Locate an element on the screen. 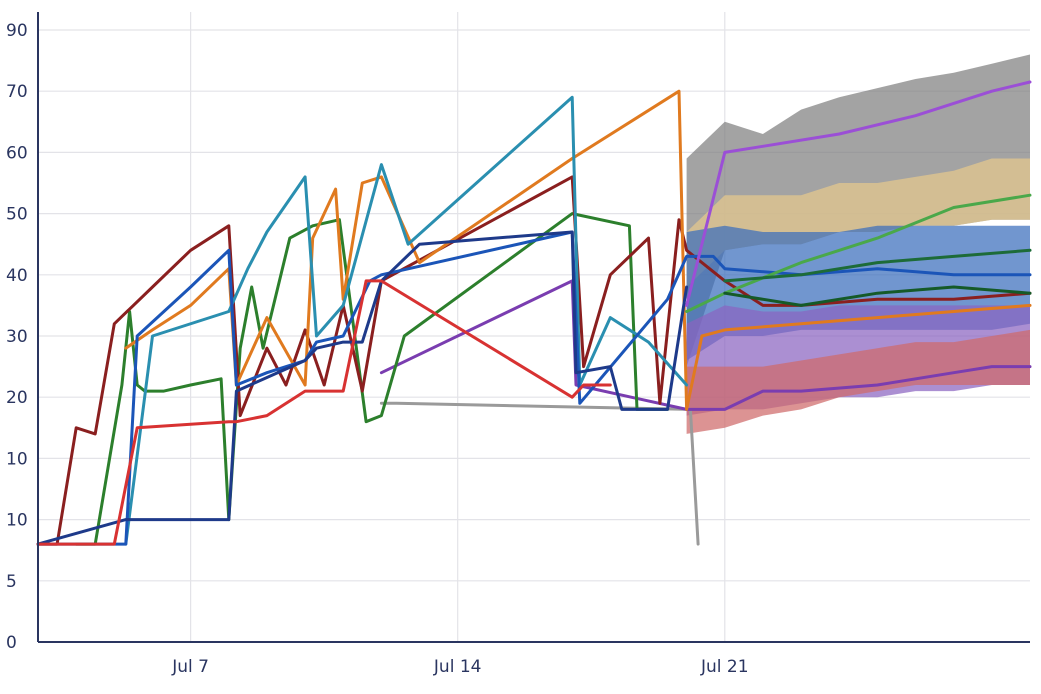  x-tick-label: Jul 7 is located at coordinates (190, 667).